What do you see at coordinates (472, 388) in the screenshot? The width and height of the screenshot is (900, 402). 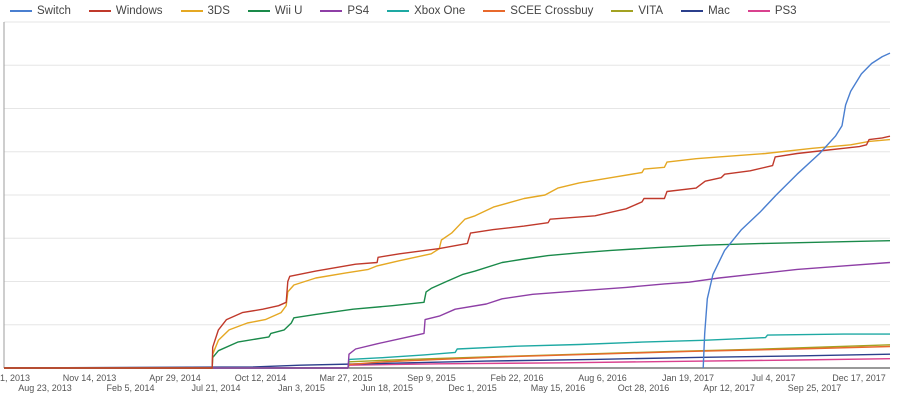 I see `x-tick-label: Dec 1, 2015` at bounding box center [472, 388].